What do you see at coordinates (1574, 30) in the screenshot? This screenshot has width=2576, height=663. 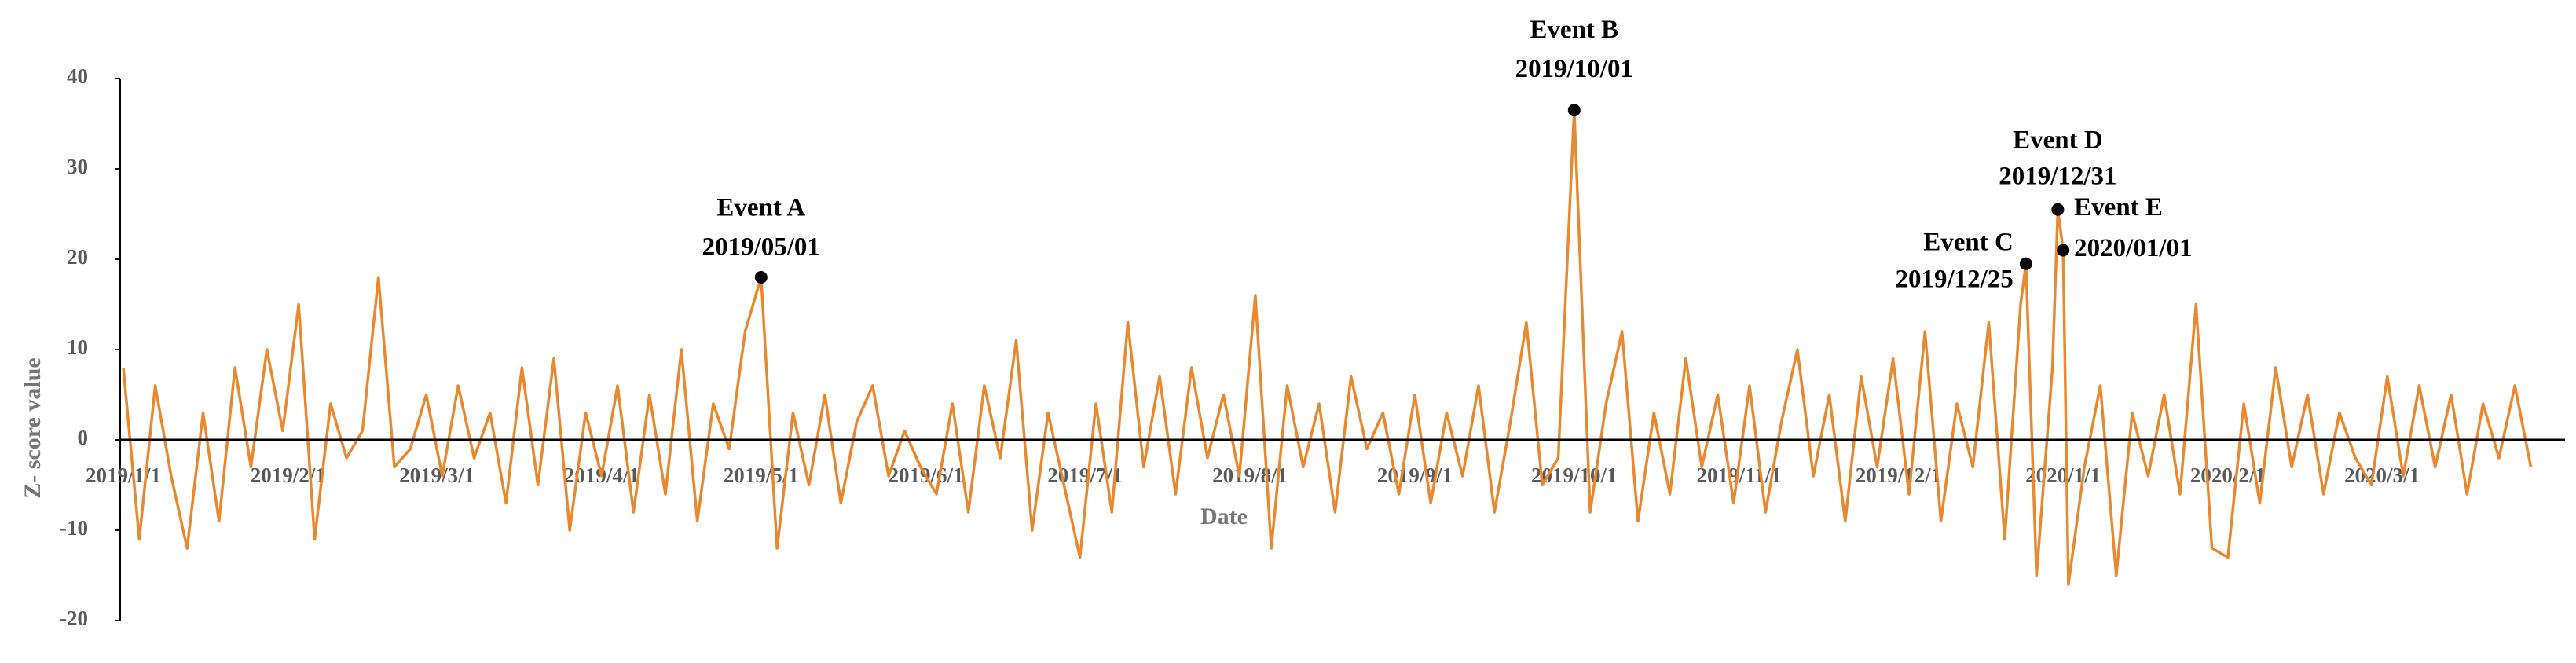 I see `event-label: Event B` at bounding box center [1574, 30].